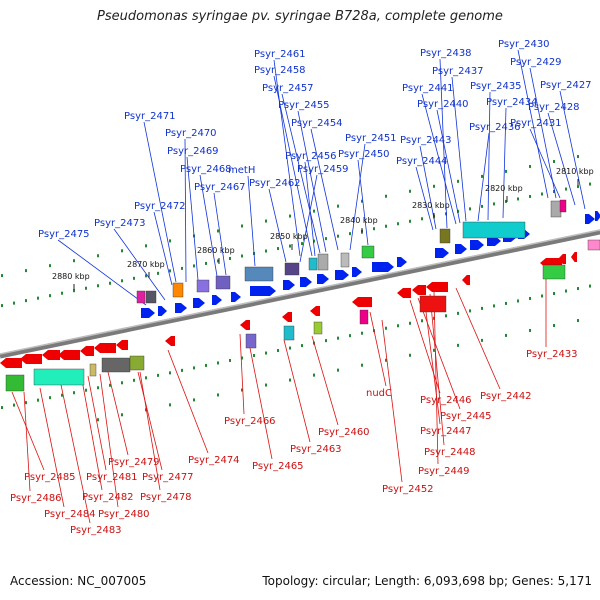 Image resolution: width=600 pixels, height=600 pixels. Describe the element at coordinates (495, 127) in the screenshot. I see `forward-gene-label: Psyr_2436` at that location.